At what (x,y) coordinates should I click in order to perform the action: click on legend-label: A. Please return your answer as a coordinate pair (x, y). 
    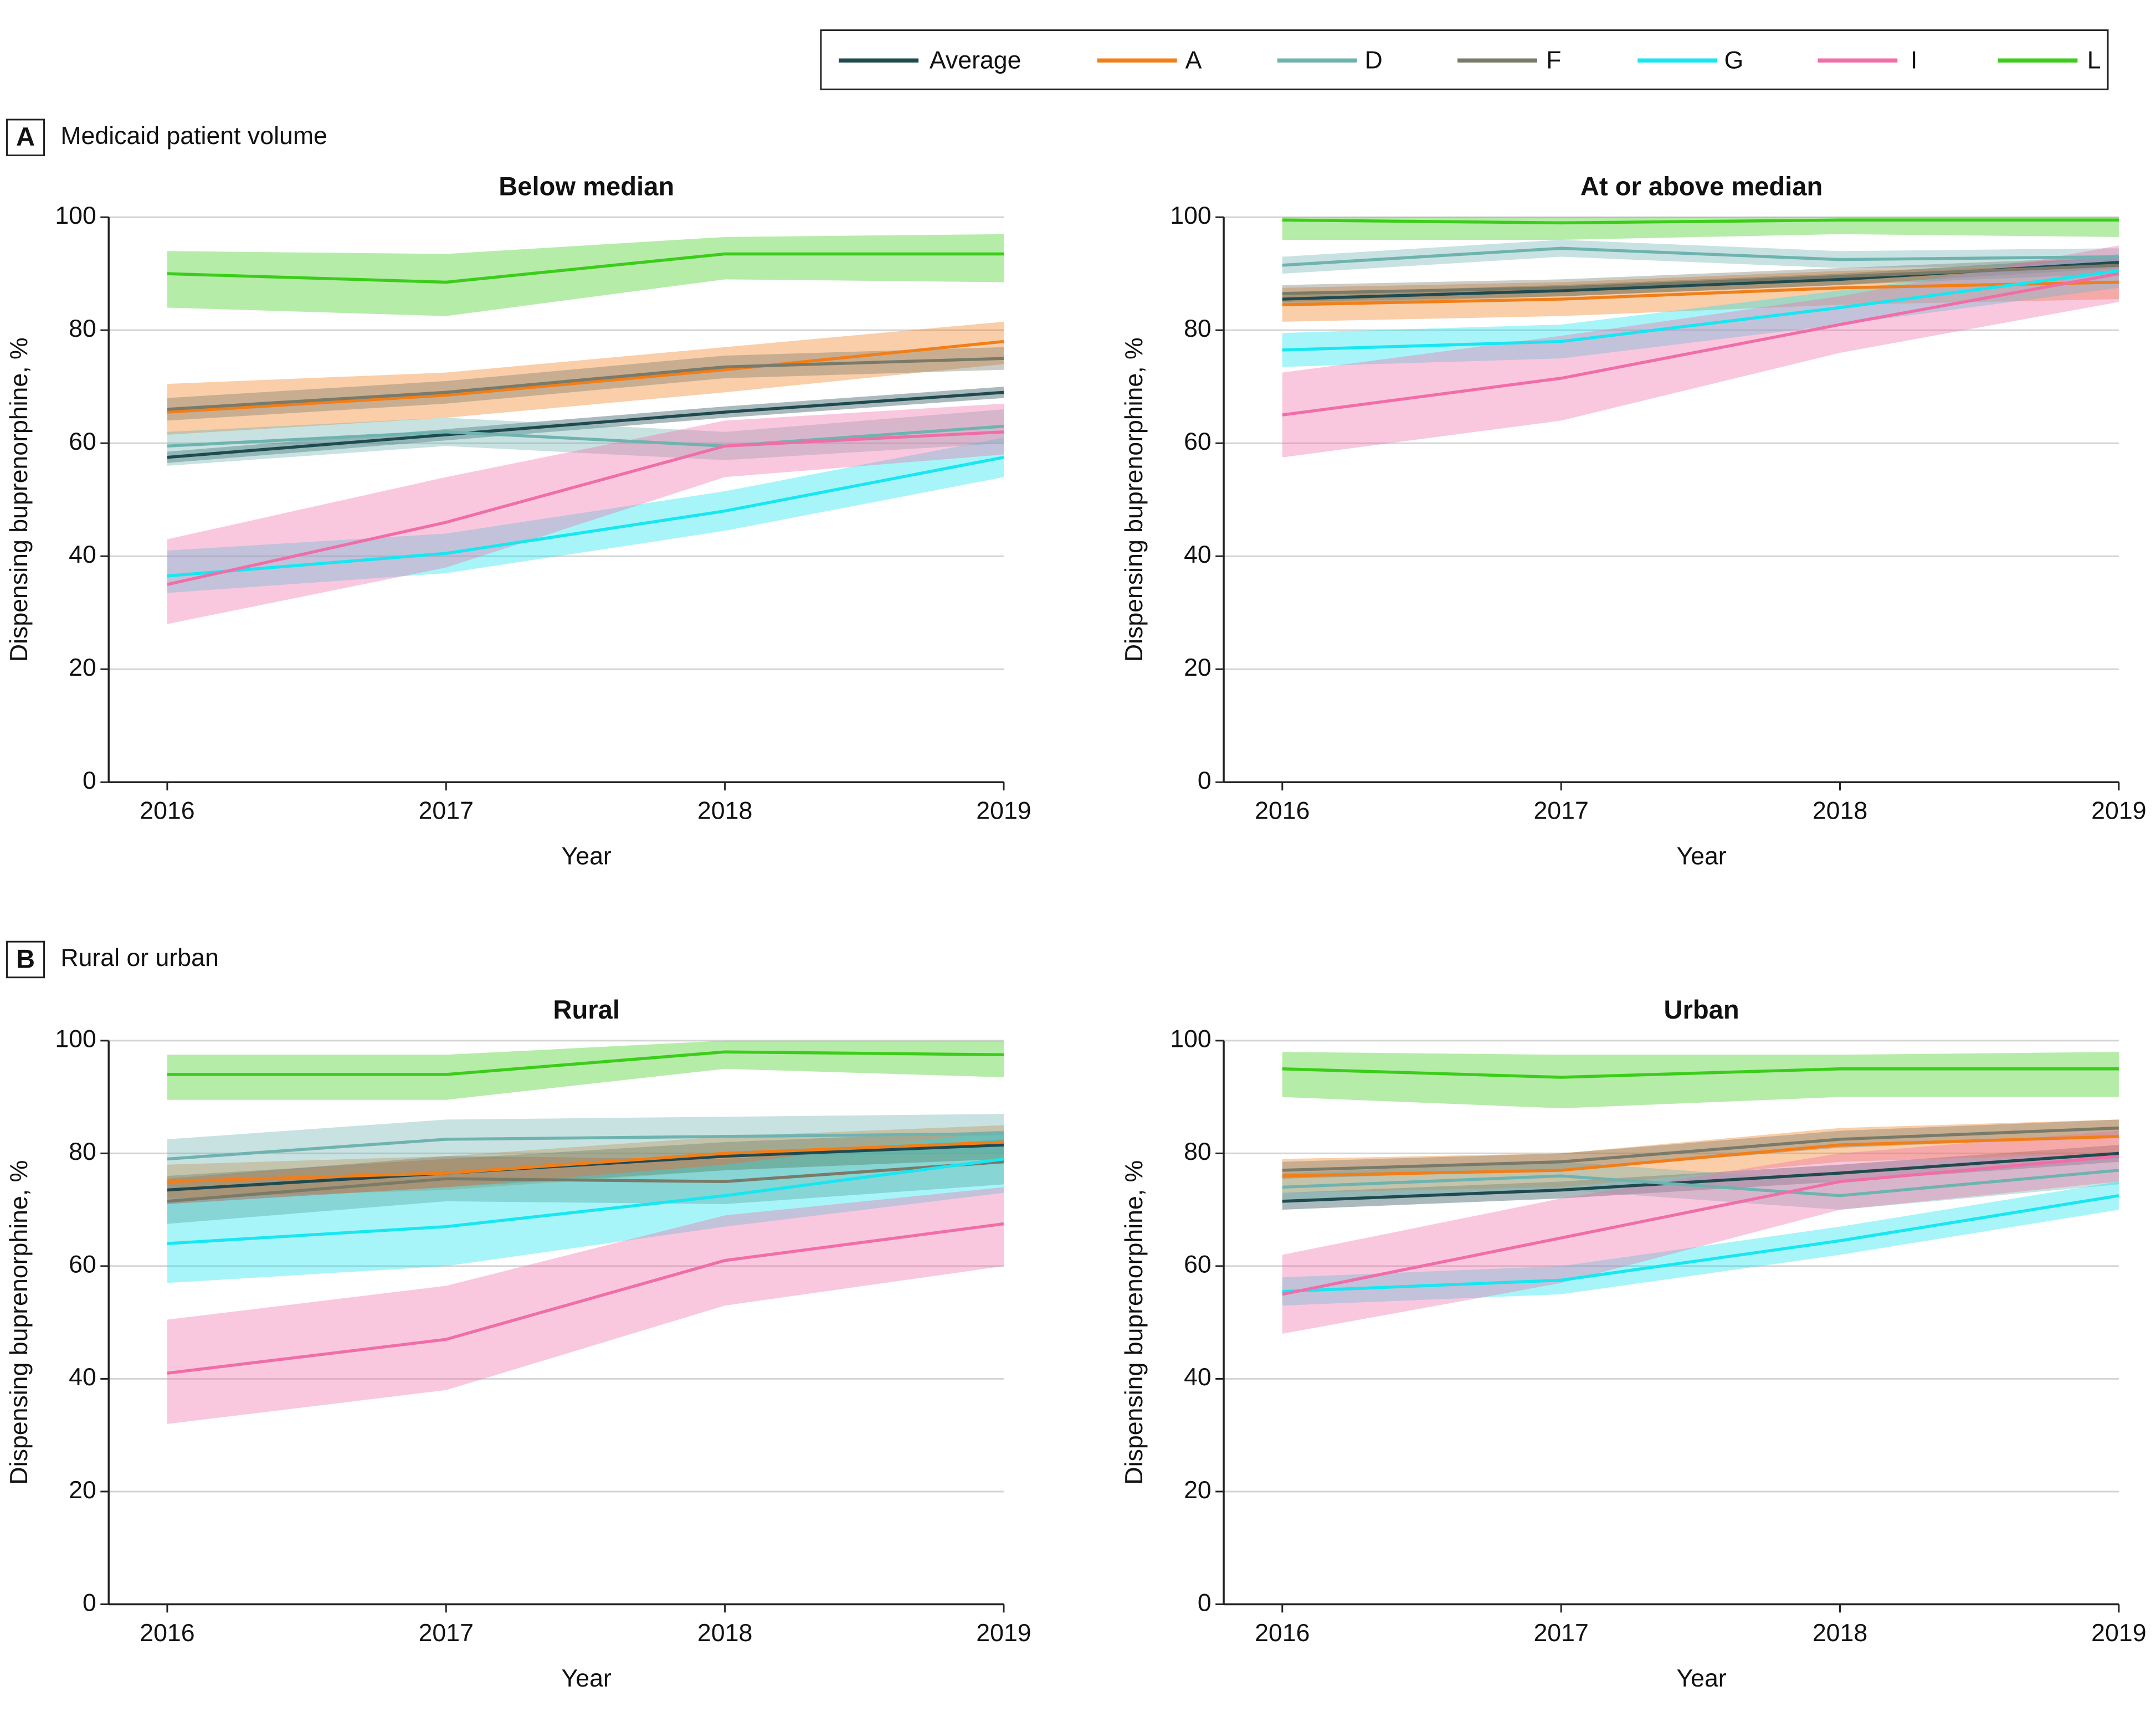
    Looking at the image, I should click on (1193, 60).